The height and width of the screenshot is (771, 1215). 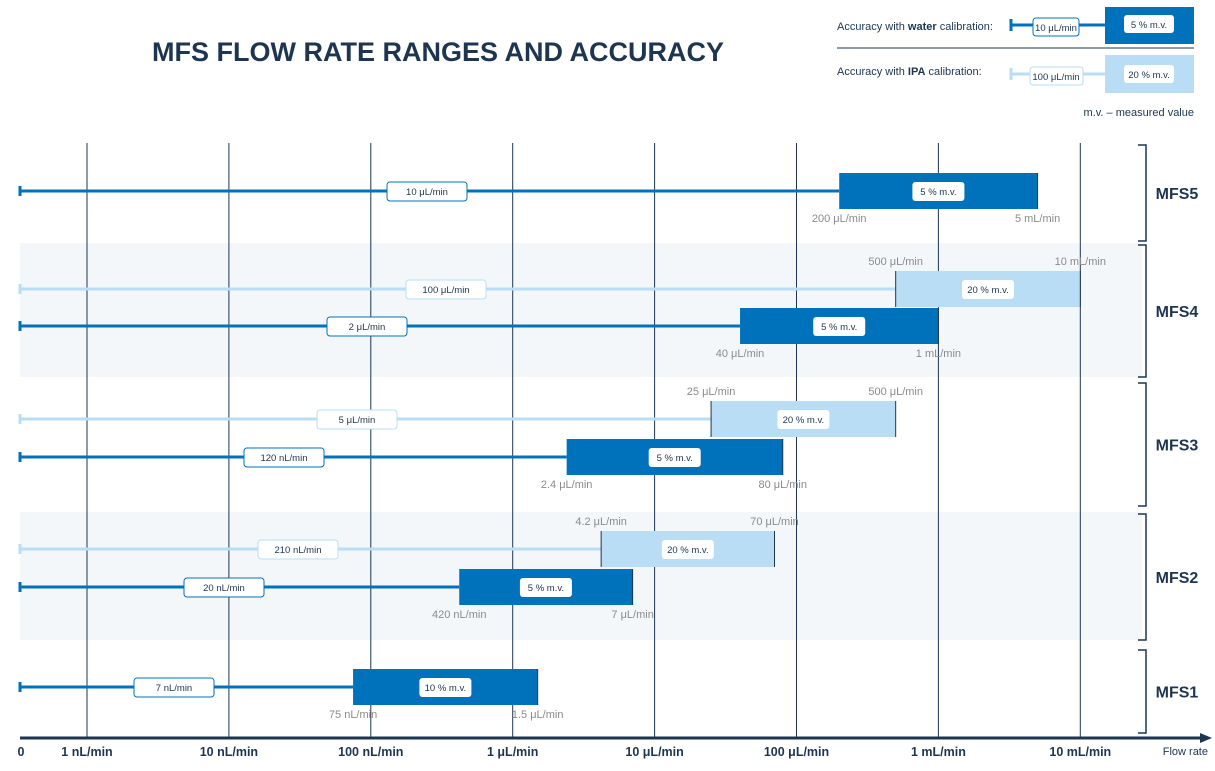 I want to click on range-start-label: 2.4 μL/min, so click(x=567, y=485).